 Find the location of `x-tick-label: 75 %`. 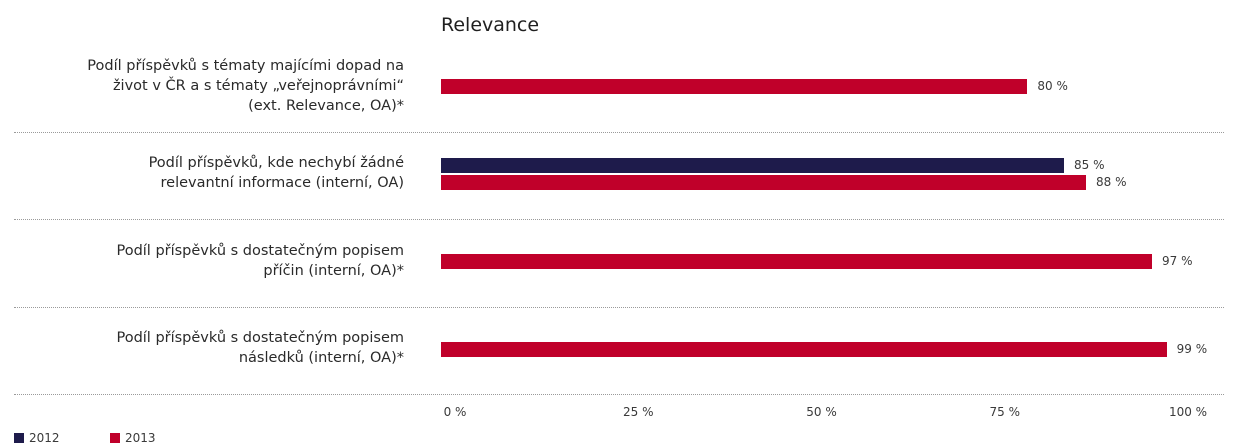

x-tick-label: 75 % is located at coordinates (1005, 412).